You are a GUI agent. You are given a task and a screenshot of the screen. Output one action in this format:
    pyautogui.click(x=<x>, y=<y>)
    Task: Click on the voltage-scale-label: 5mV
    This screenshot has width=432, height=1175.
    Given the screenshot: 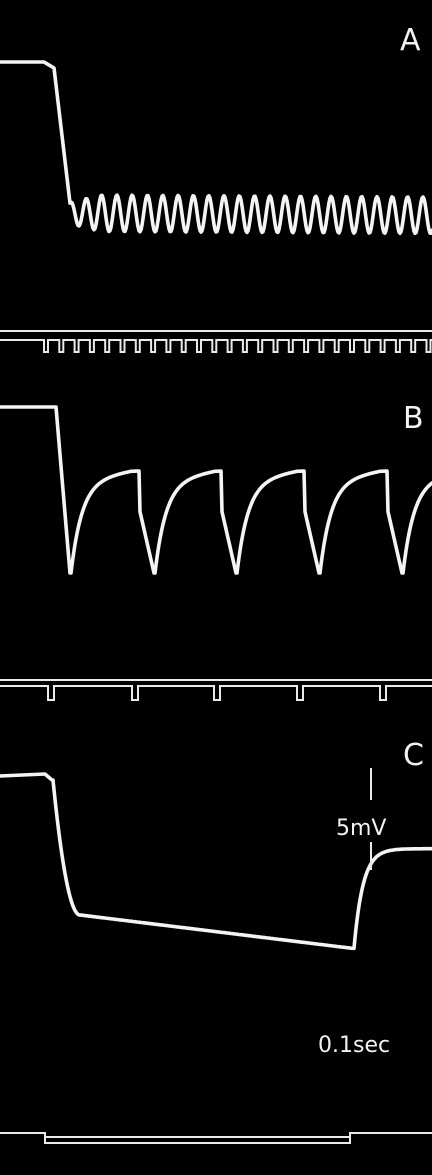 What is the action you would take?
    pyautogui.click(x=361, y=828)
    